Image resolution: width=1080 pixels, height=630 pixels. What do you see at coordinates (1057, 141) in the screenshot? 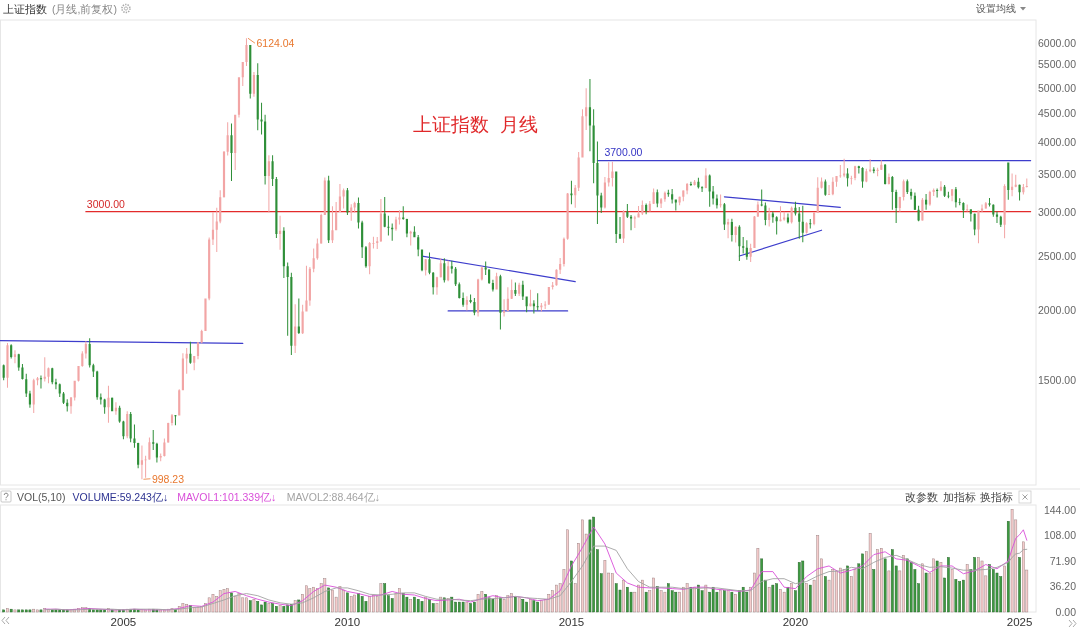
I see `y-tick-label: 4000.00` at bounding box center [1057, 141].